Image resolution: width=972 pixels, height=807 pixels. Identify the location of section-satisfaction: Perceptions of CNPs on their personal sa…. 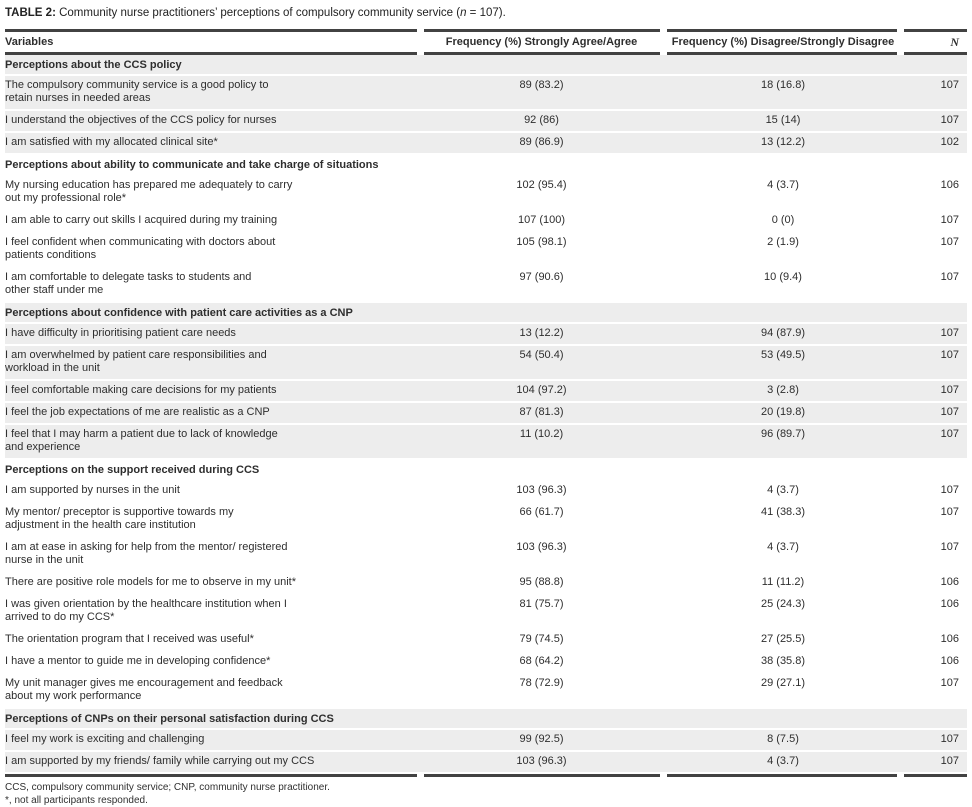
(486, 741).